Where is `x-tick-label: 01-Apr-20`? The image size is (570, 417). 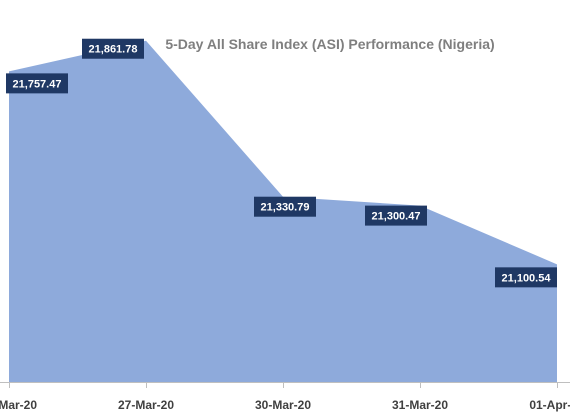 x-tick-label: 01-Apr-20 is located at coordinates (549, 405).